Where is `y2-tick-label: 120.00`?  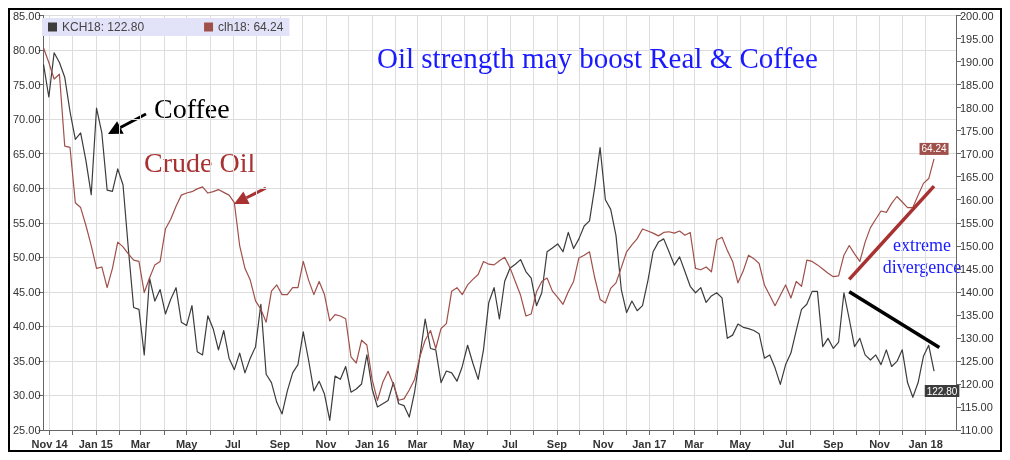
y2-tick-label: 120.00 is located at coordinates (977, 383).